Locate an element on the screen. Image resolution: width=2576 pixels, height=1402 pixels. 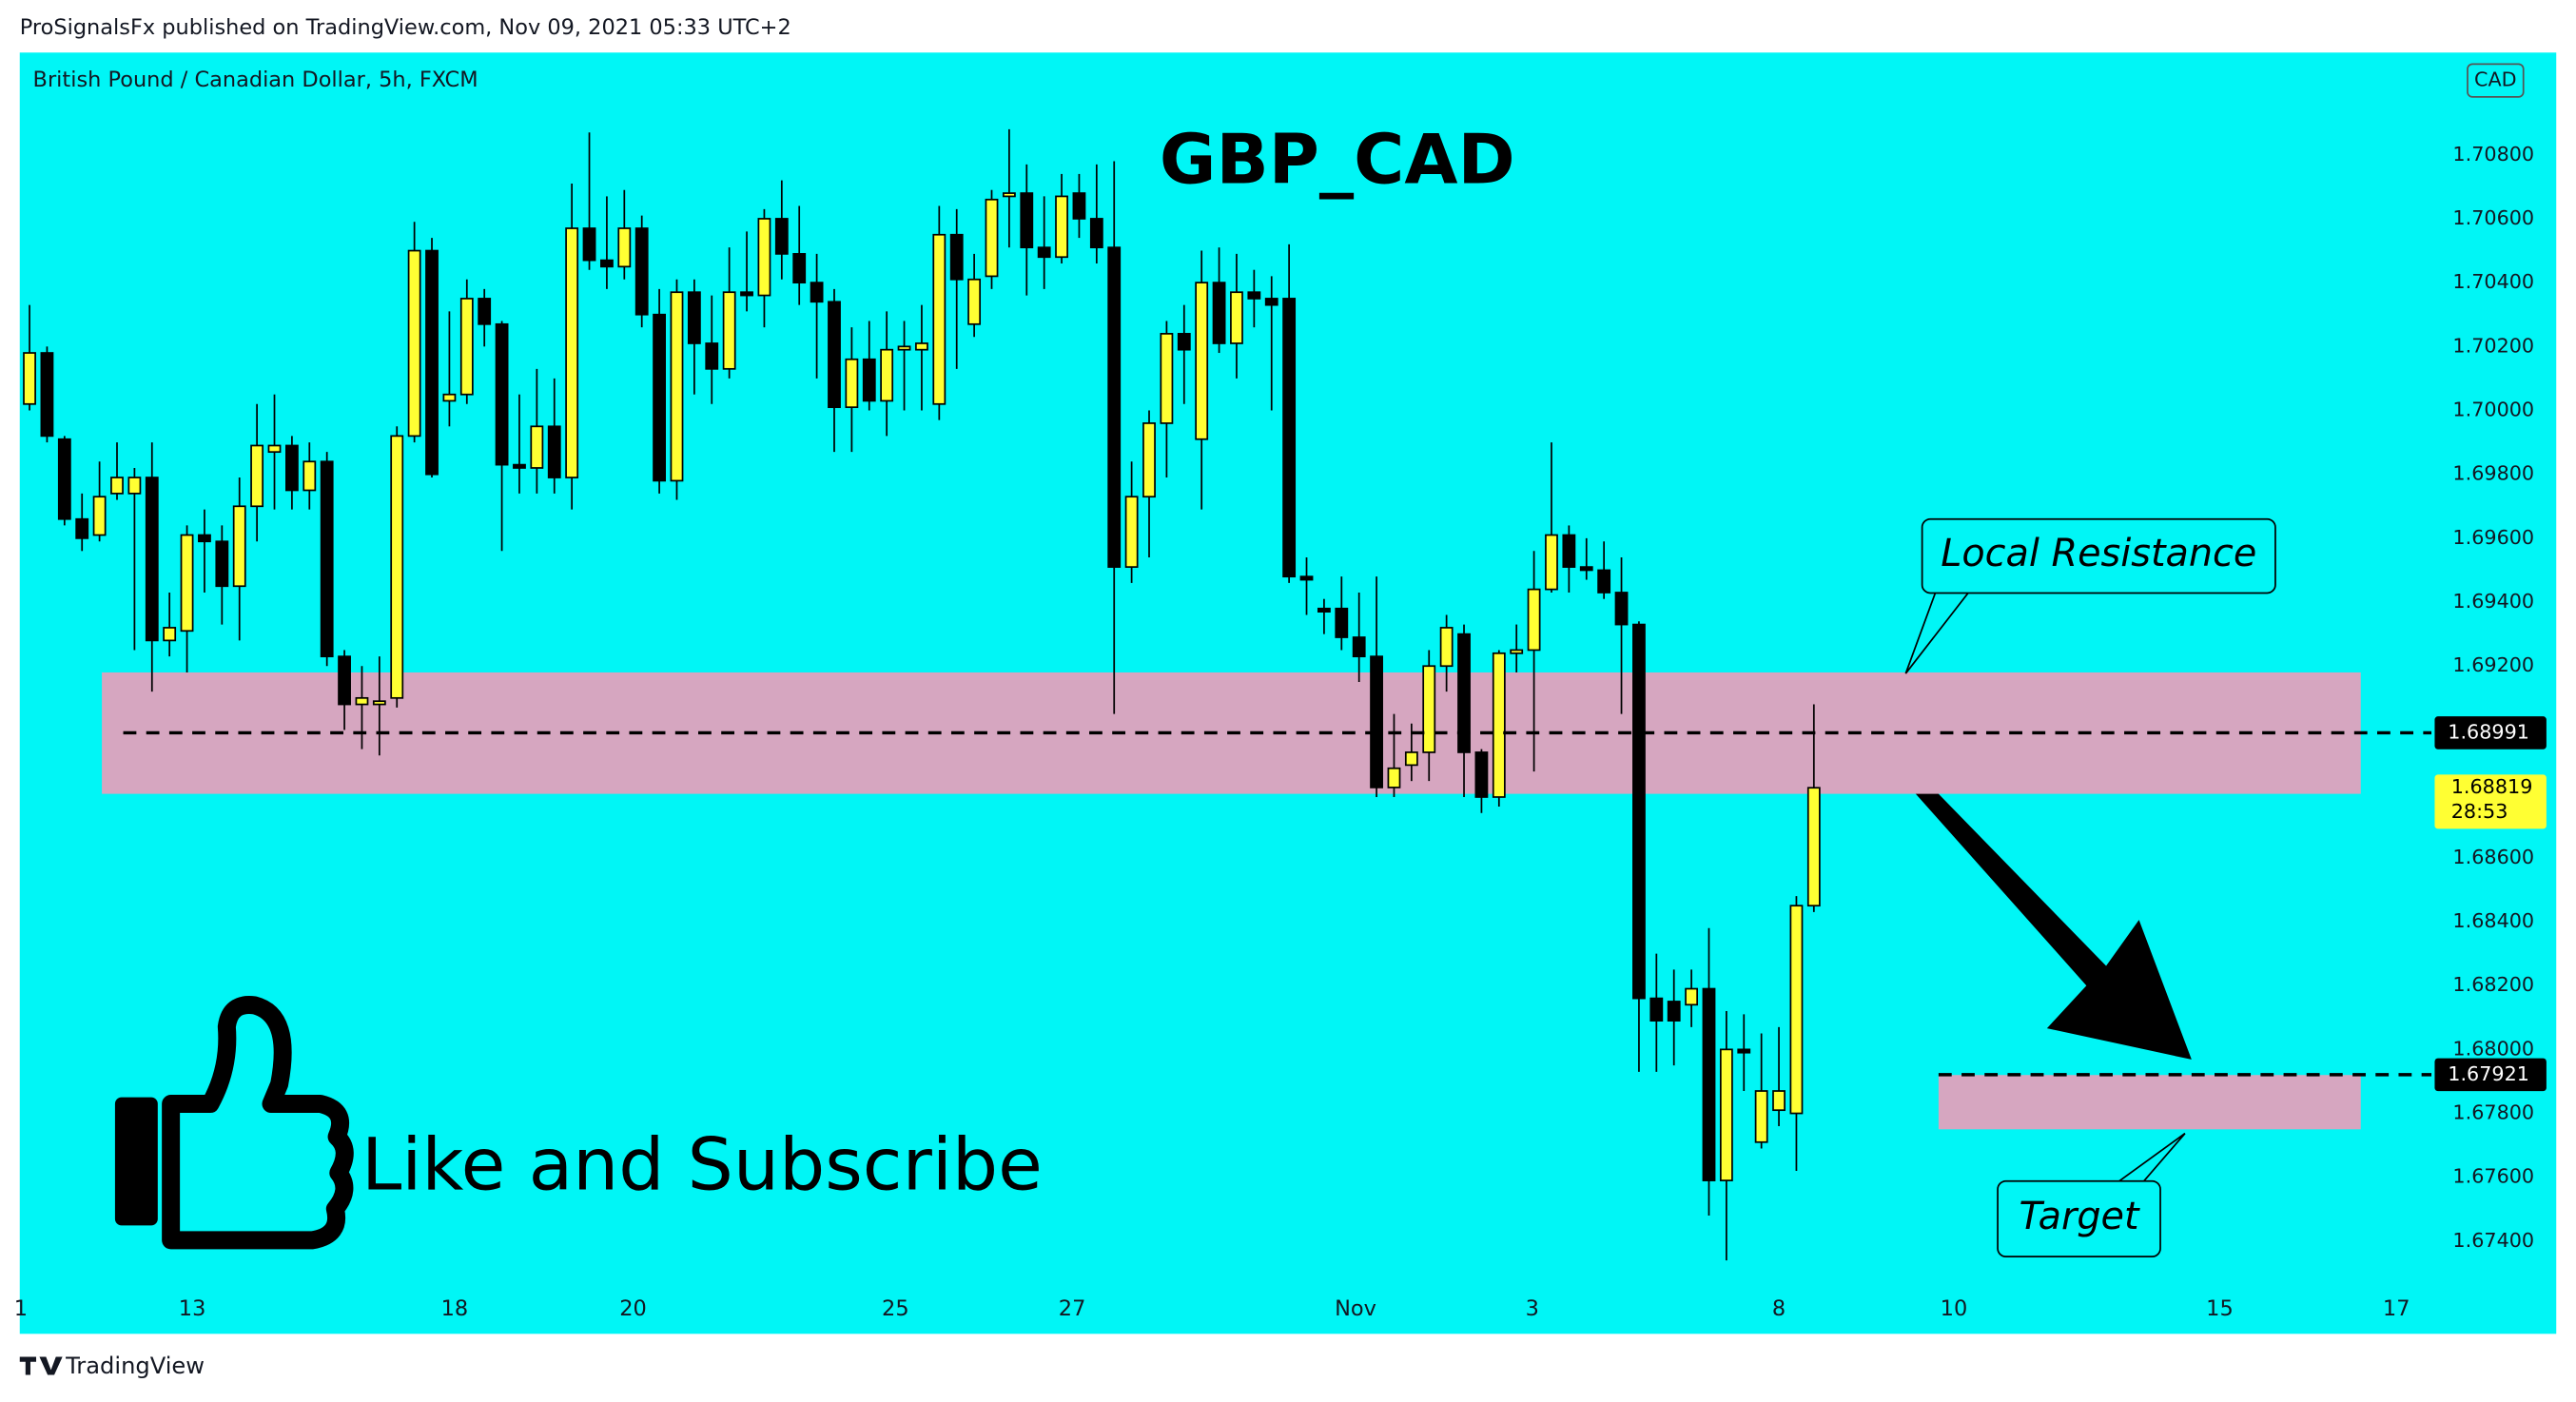
thumbs-up-icon is located at coordinates (234, 1123).